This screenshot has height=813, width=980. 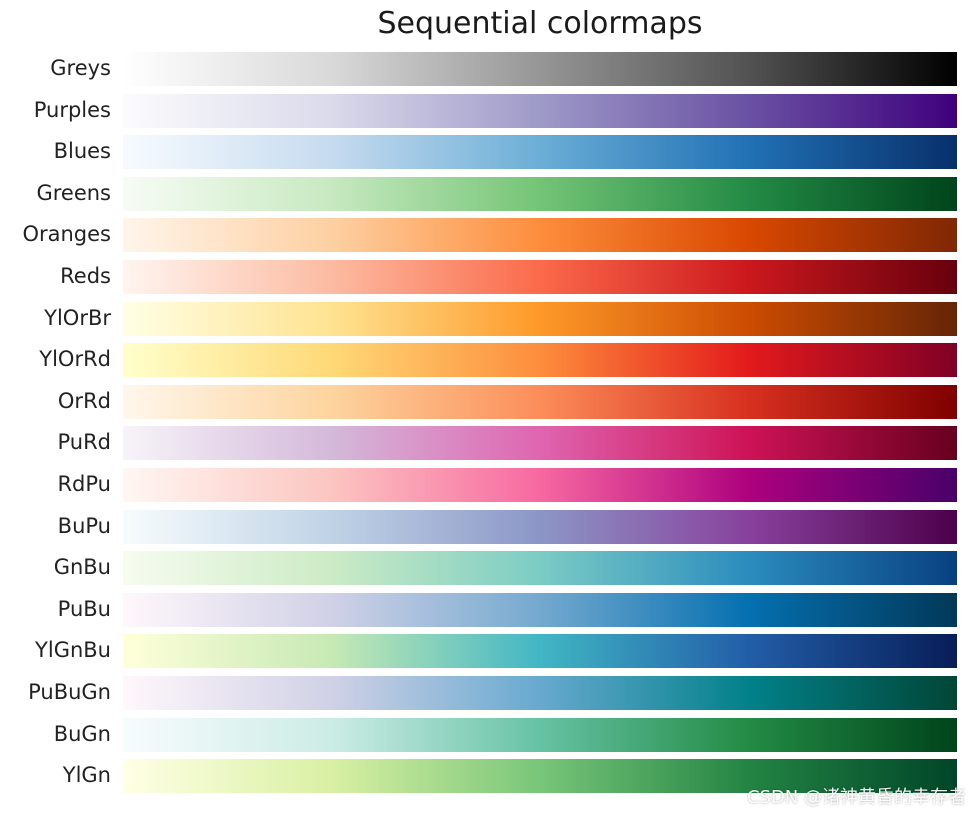 I want to click on chart-title: Sequential colormaps, so click(x=540, y=23).